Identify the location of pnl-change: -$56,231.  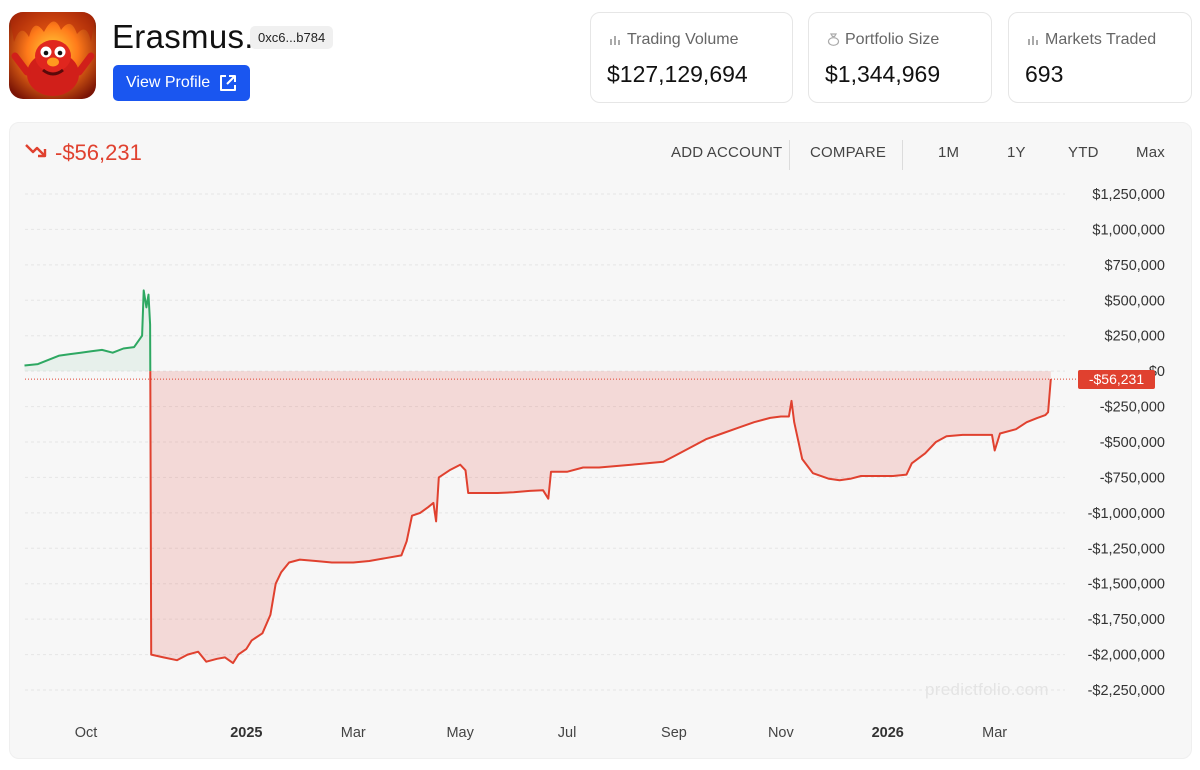
(83, 153).